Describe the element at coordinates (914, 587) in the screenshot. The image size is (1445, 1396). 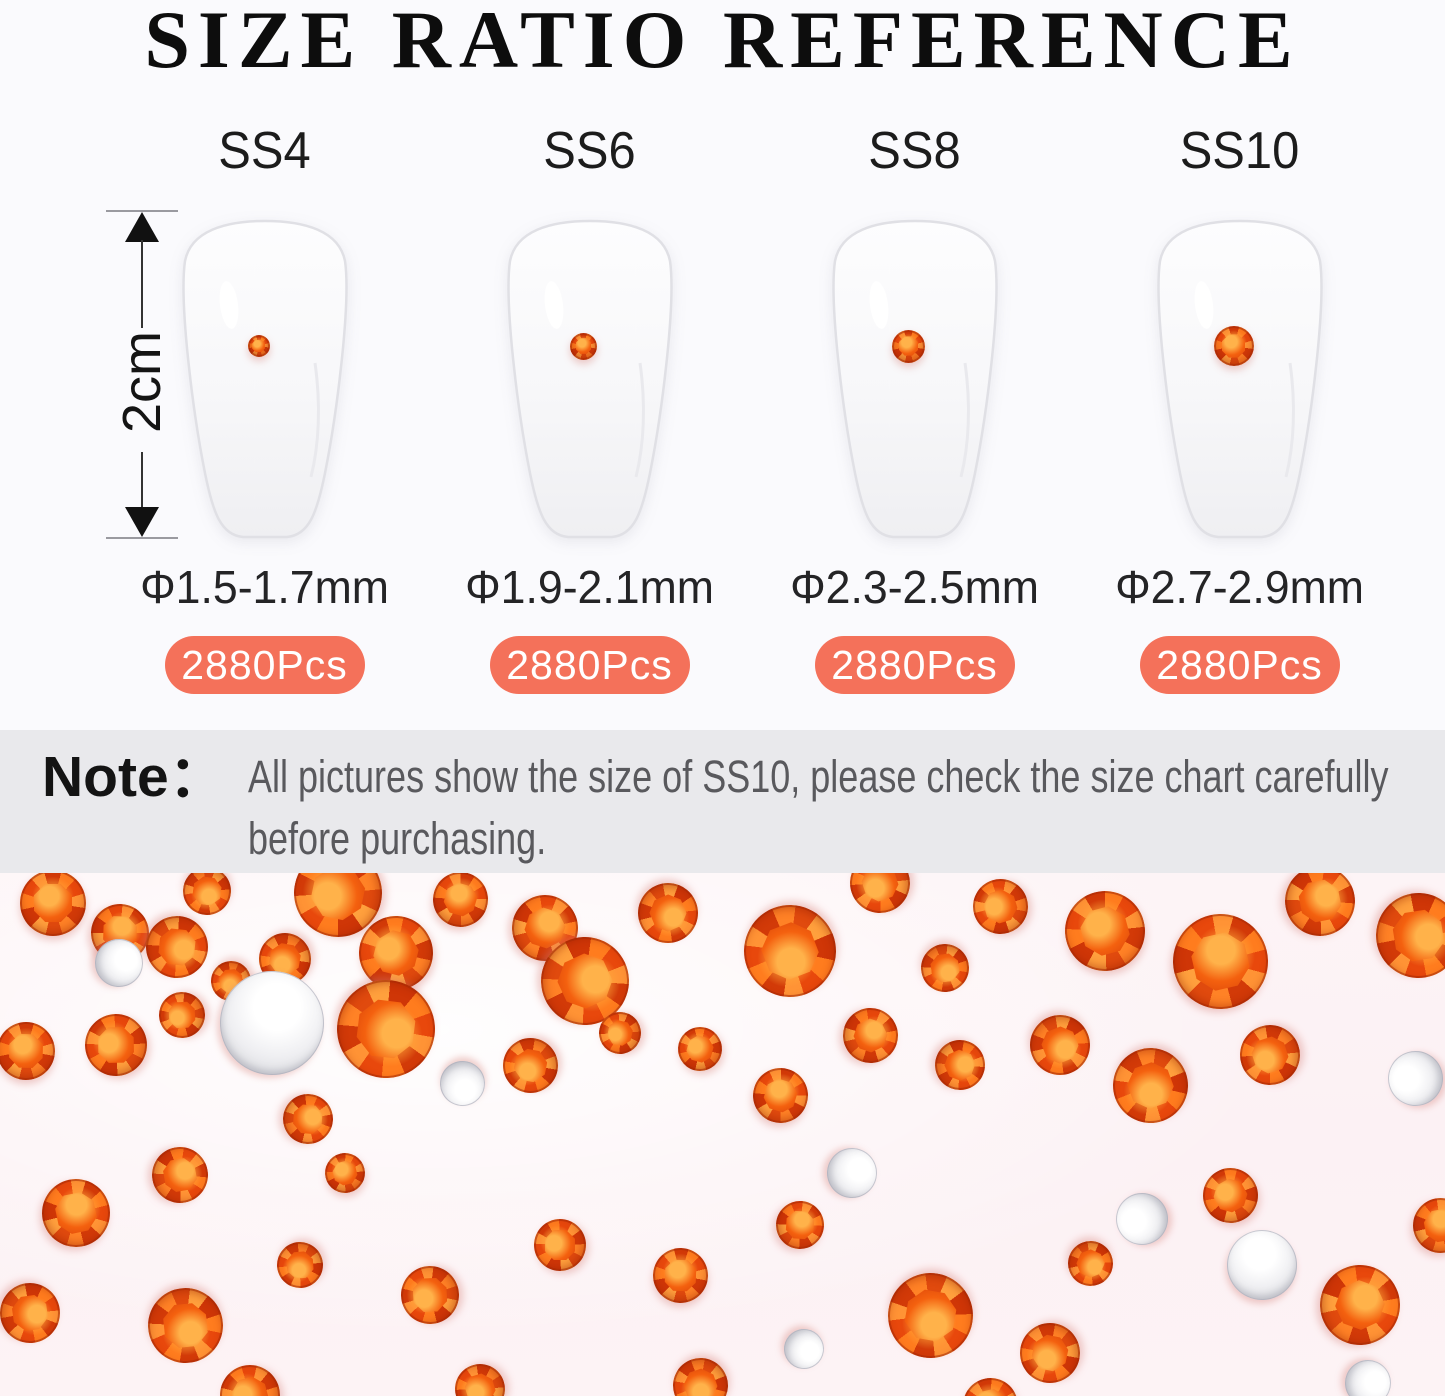
I see `diameter-label: Φ2.3-2.5mm` at that location.